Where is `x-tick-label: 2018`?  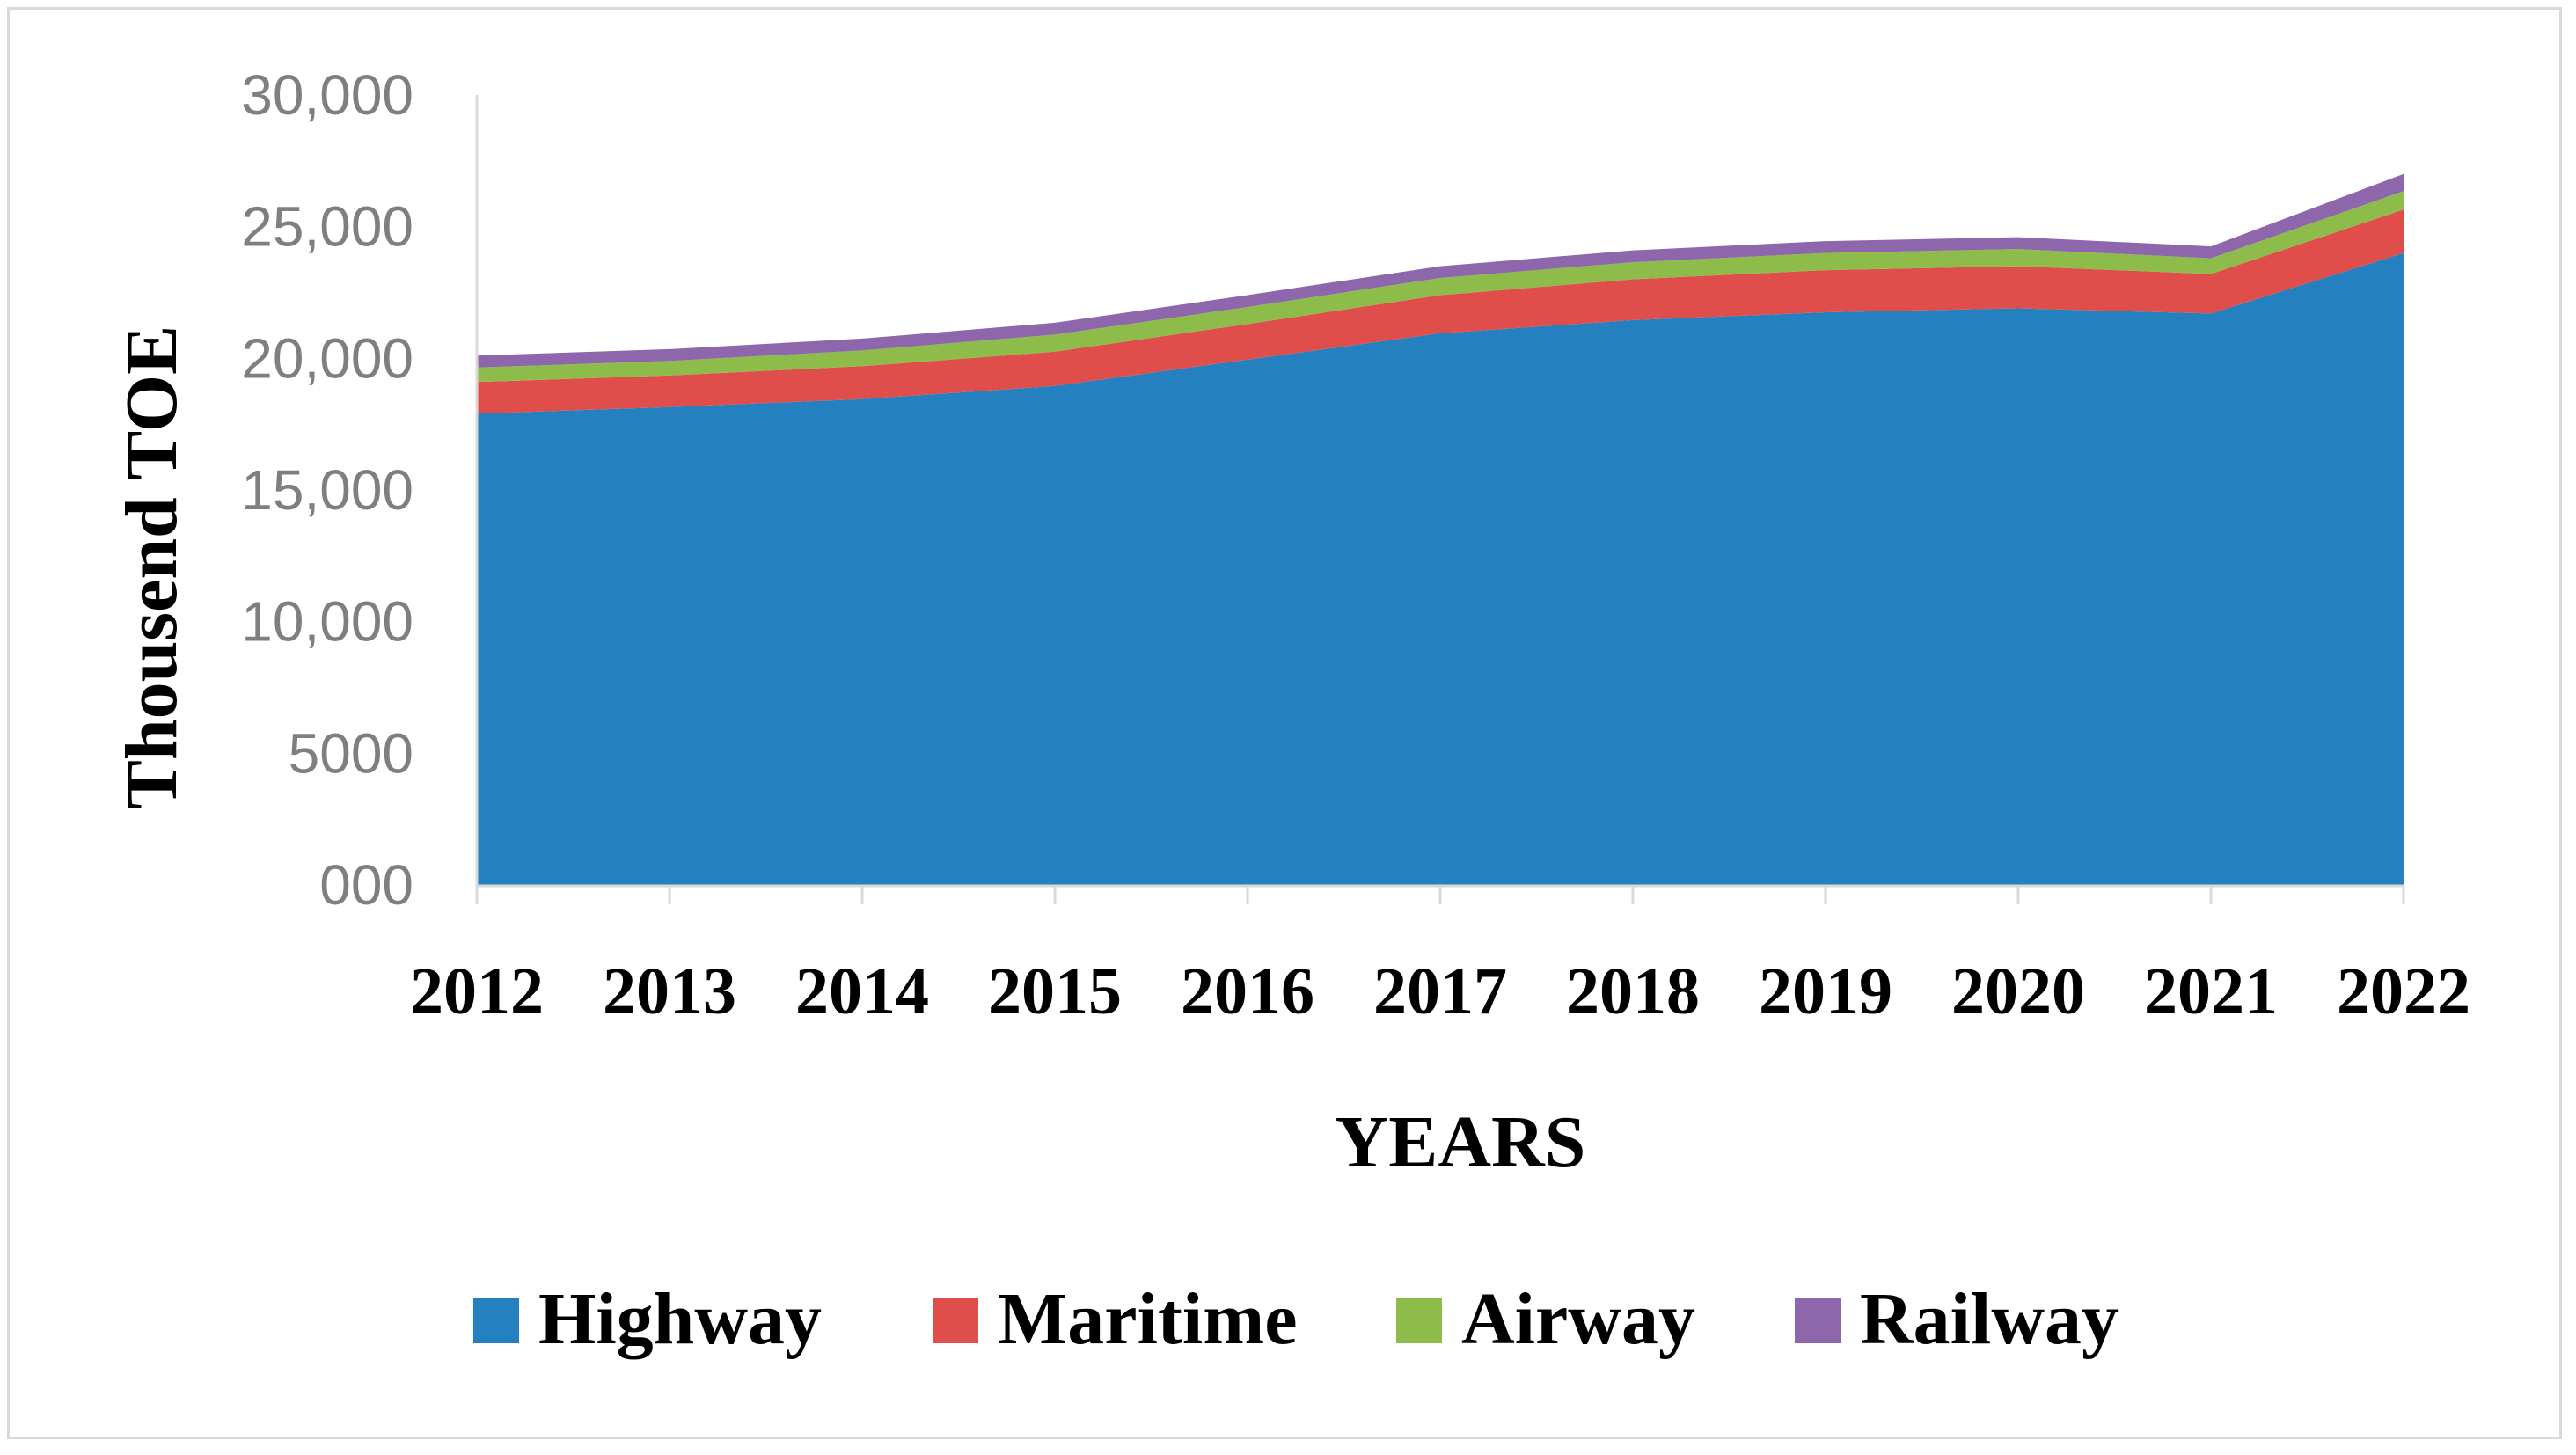 x-tick-label: 2018 is located at coordinates (1633, 991).